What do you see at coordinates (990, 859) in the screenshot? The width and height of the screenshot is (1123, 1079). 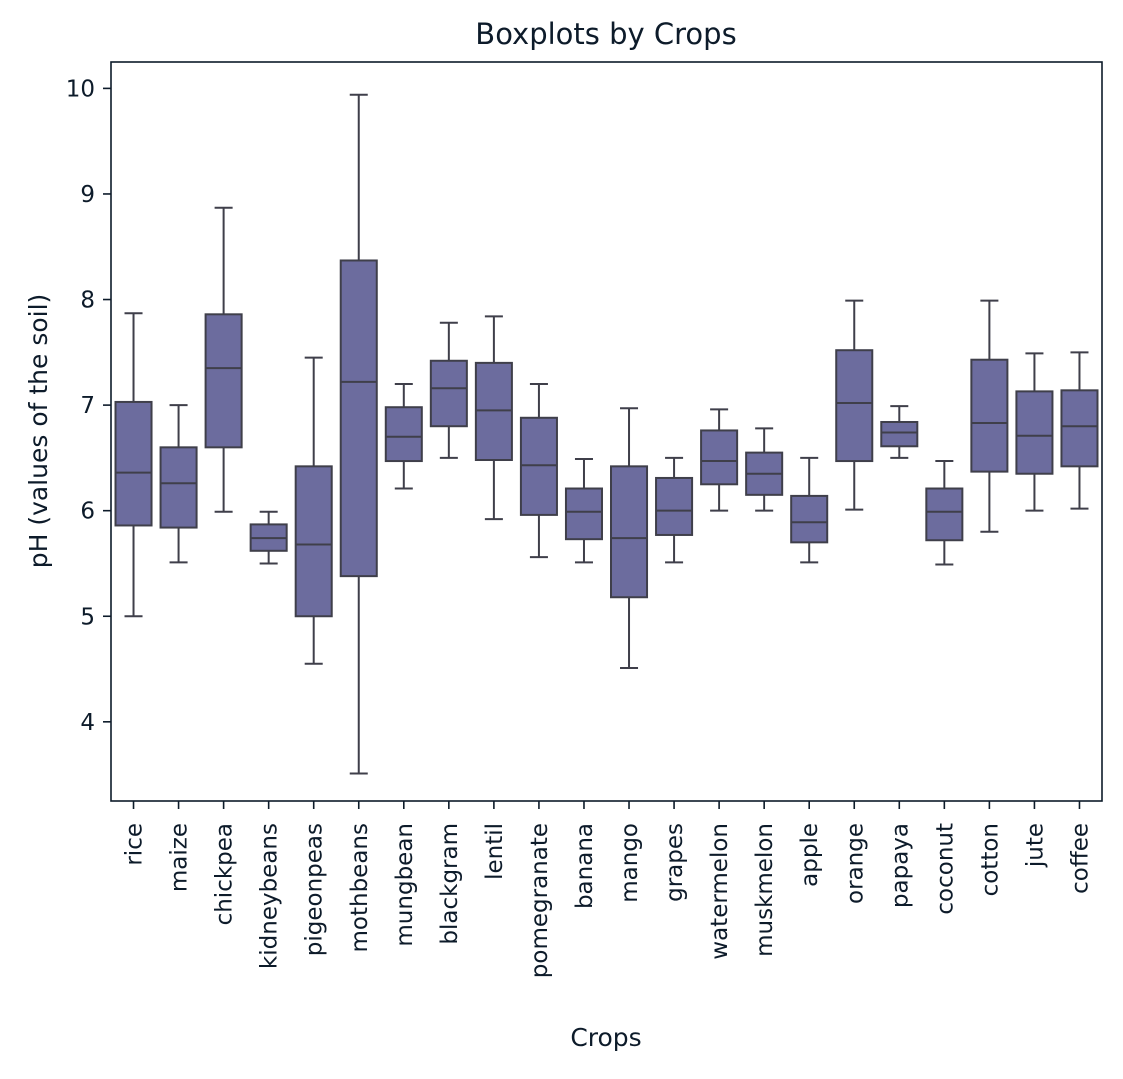 I see `x-tick-label: cotton` at bounding box center [990, 859].